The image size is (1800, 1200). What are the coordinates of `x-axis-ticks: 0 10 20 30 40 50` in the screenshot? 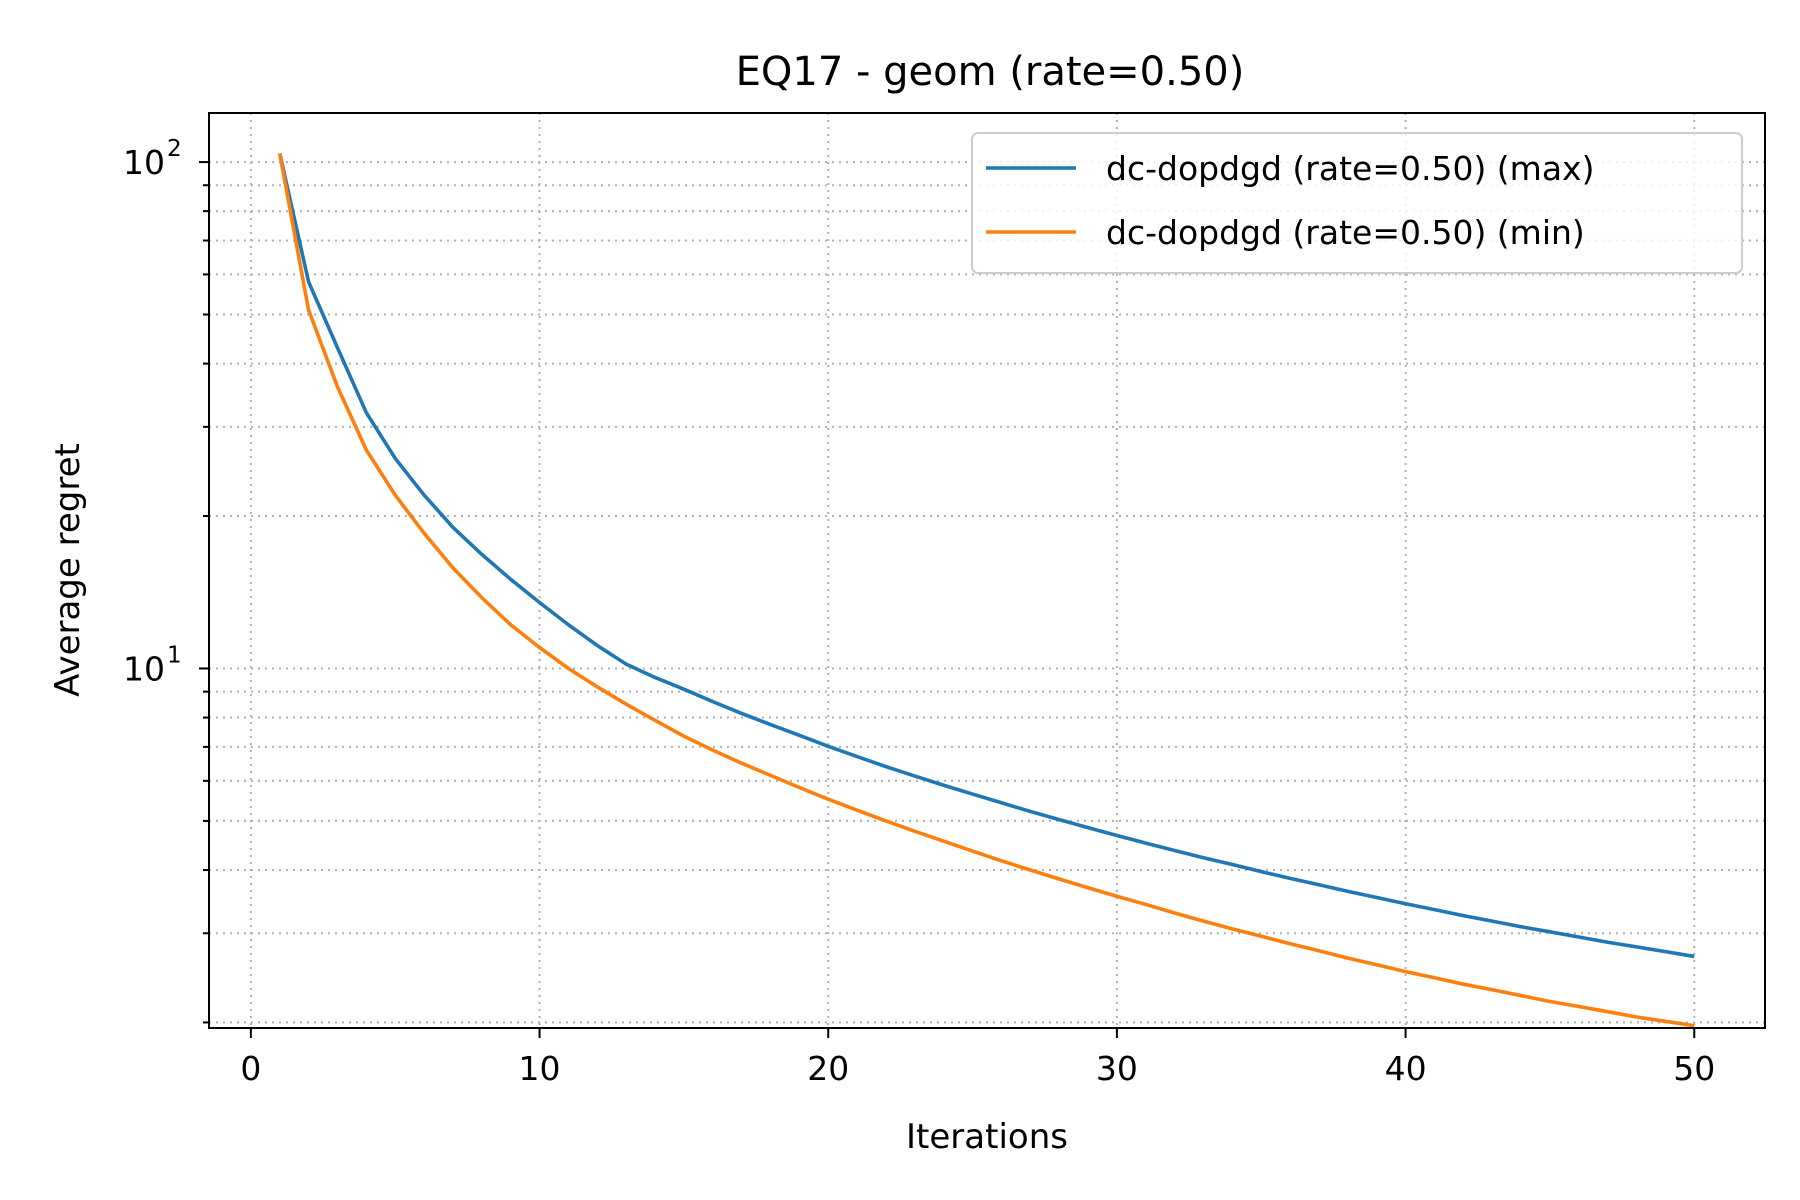 It's located at (977, 1058).